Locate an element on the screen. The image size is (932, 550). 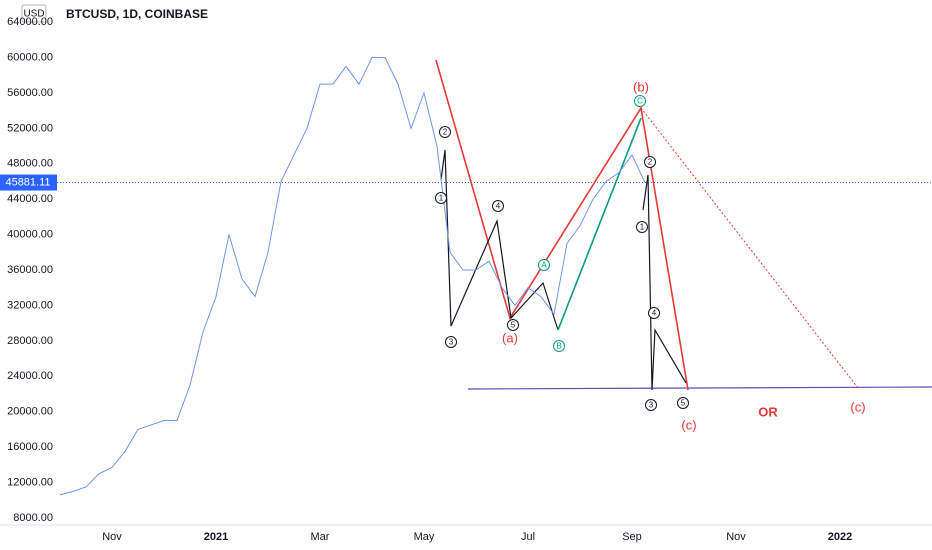
x-tick-label: May is located at coordinates (424, 537).